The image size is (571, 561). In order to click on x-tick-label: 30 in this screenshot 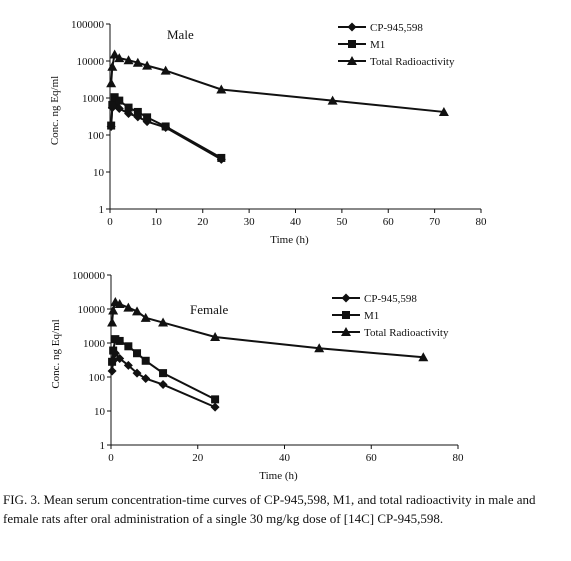, I will do `click(250, 222)`.